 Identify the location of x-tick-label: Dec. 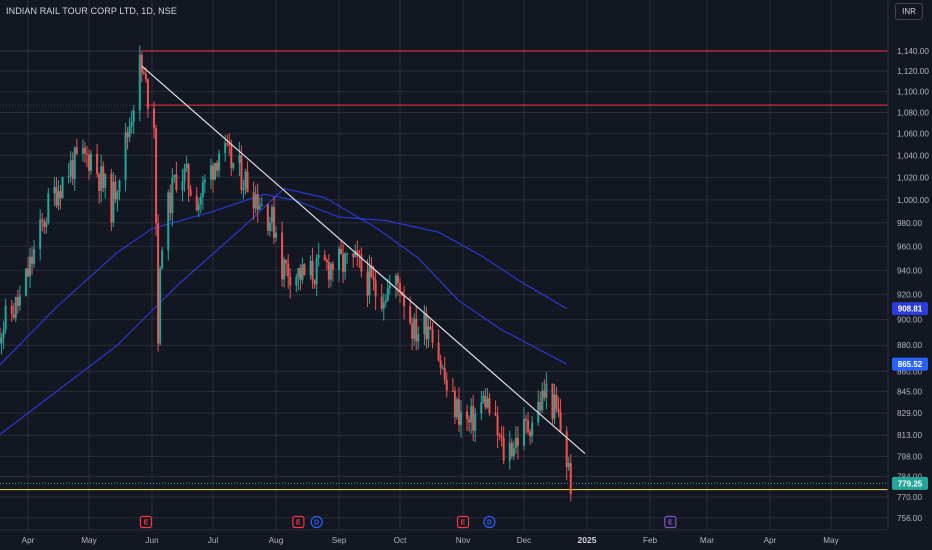
(524, 540).